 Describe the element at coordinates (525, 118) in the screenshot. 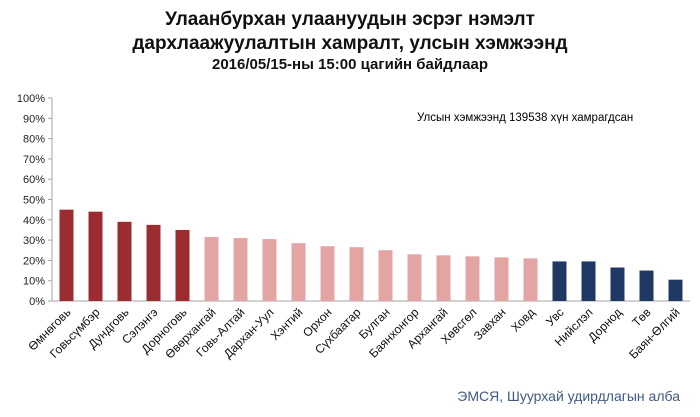

I see `chart-annotation: Улсын хэмжээнд 139538 хүн хамрагдсан` at that location.